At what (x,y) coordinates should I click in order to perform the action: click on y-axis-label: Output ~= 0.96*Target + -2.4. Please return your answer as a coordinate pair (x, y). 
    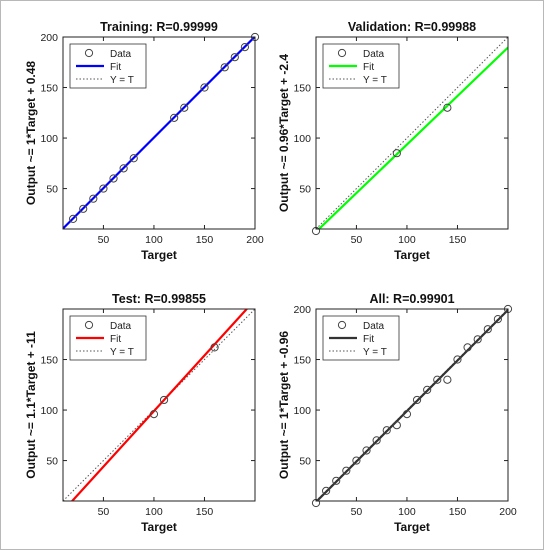
    Looking at the image, I should click on (284, 133).